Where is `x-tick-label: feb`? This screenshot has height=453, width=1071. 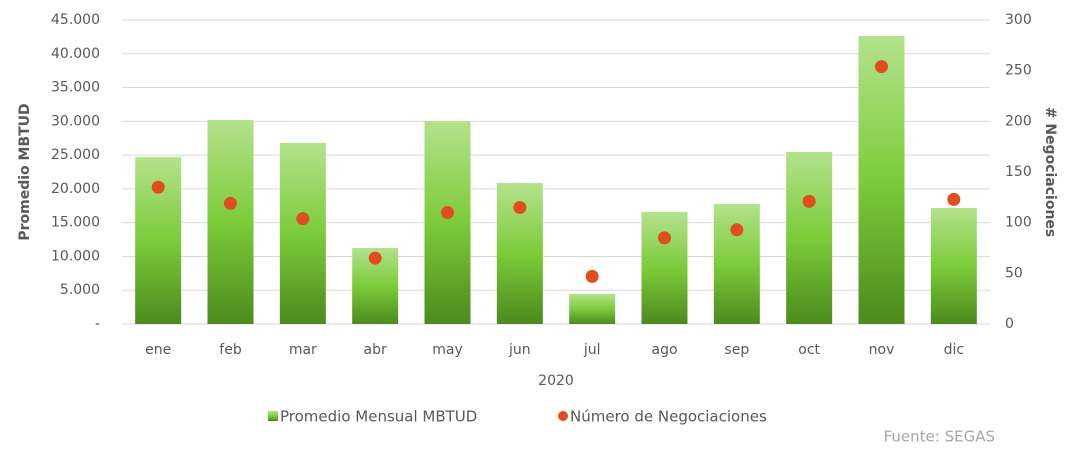 x-tick-label: feb is located at coordinates (230, 350).